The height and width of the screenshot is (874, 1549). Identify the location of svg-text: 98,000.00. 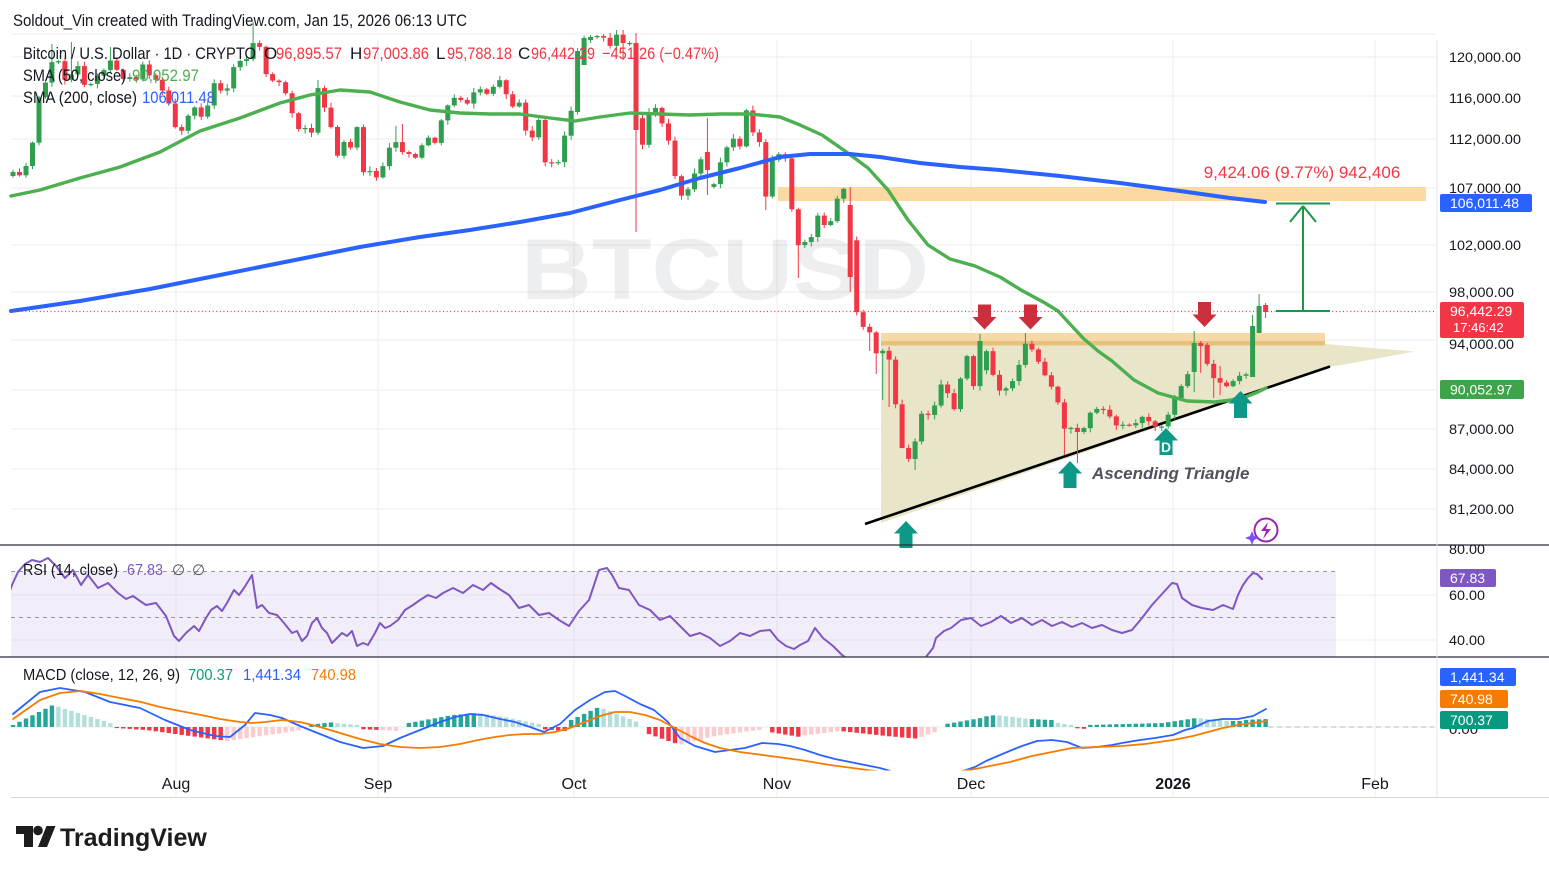
(1481, 292).